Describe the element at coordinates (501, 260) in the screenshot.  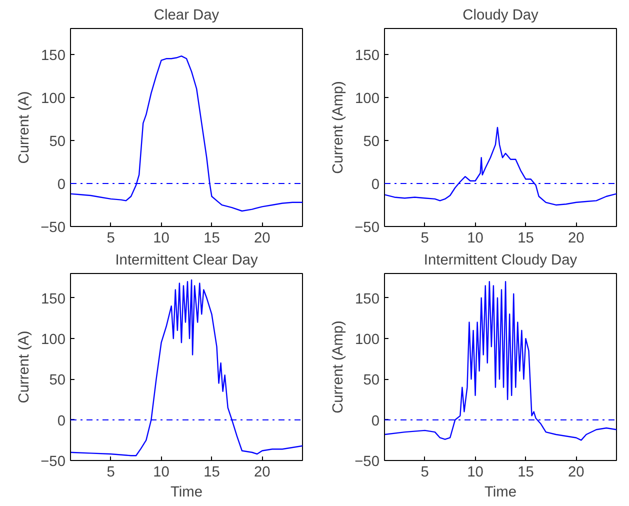
I see `chart-title: Intermittent Cloudy Day` at that location.